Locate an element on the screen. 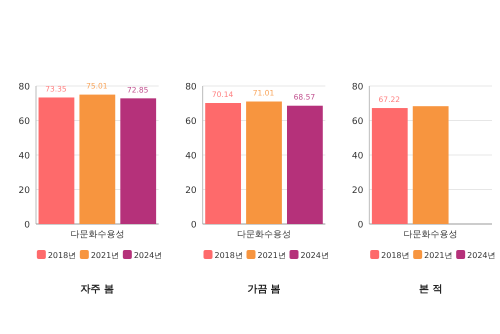  text: 자주 봄 is located at coordinates (97, 289).